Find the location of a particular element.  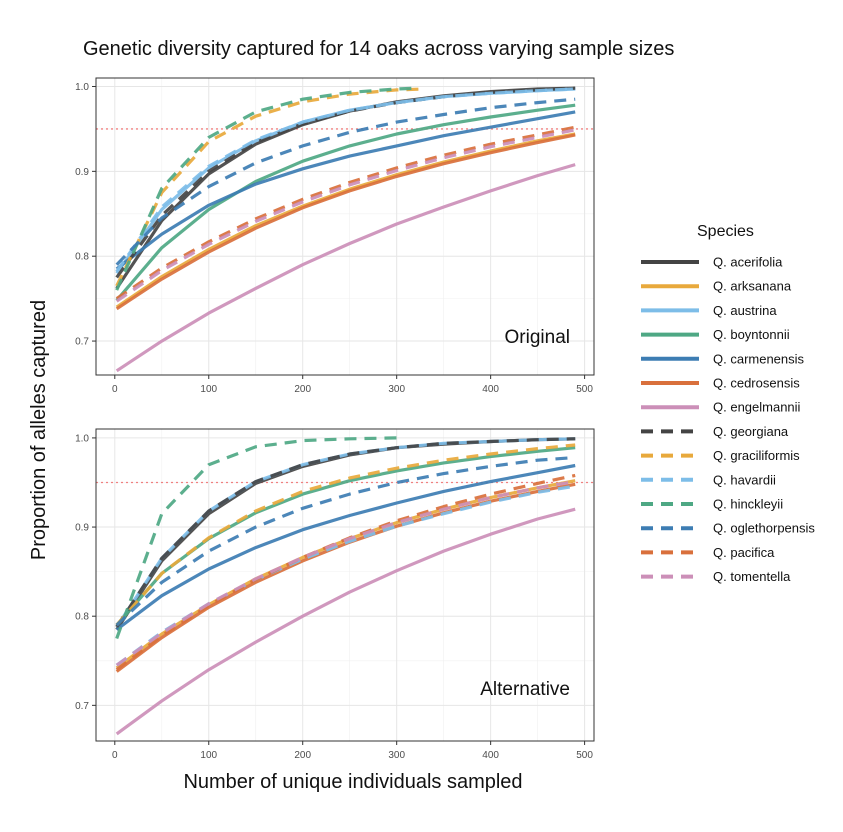

legend-item: Q. havardii is located at coordinates (708, 479).